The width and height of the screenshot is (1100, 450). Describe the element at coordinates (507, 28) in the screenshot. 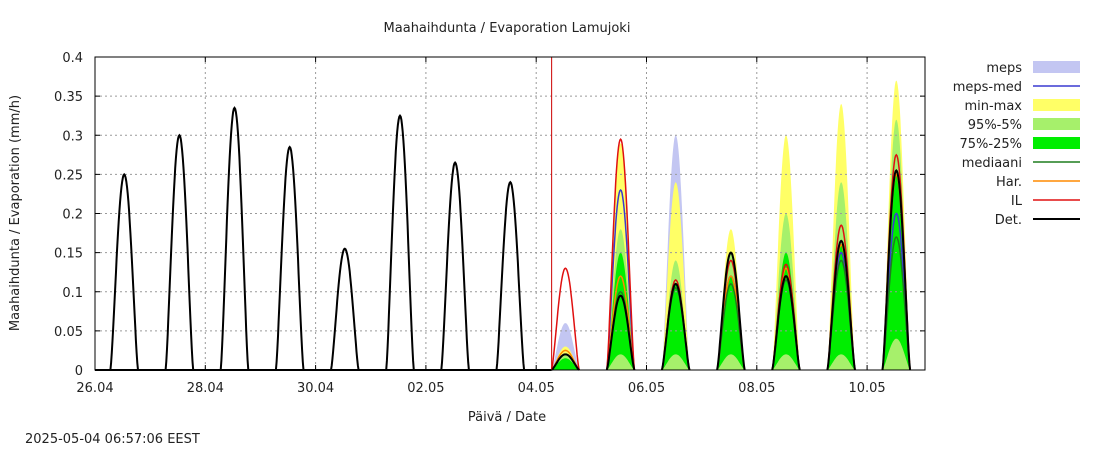

I see `chart-title: Maahaihdunta / Evaporation Lamujoki` at that location.